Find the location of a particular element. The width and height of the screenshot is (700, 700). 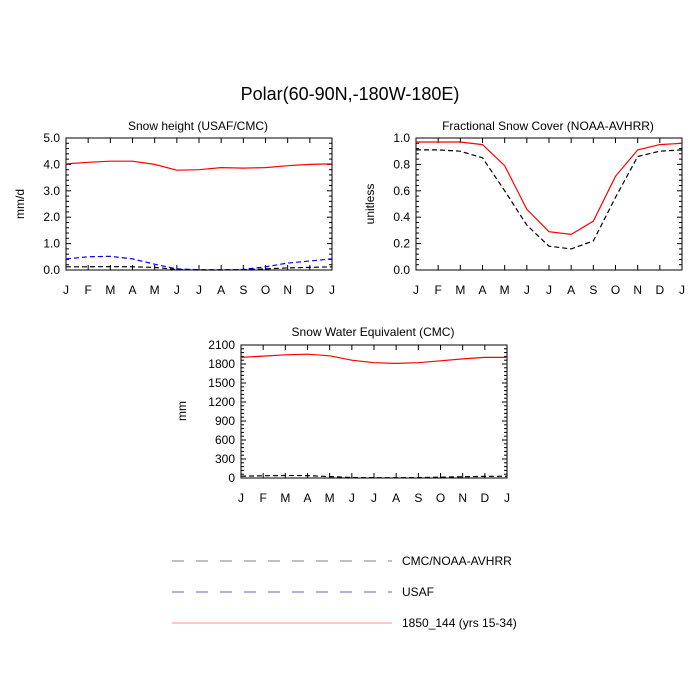

y-tick-label: 600 is located at coordinates (225, 440).